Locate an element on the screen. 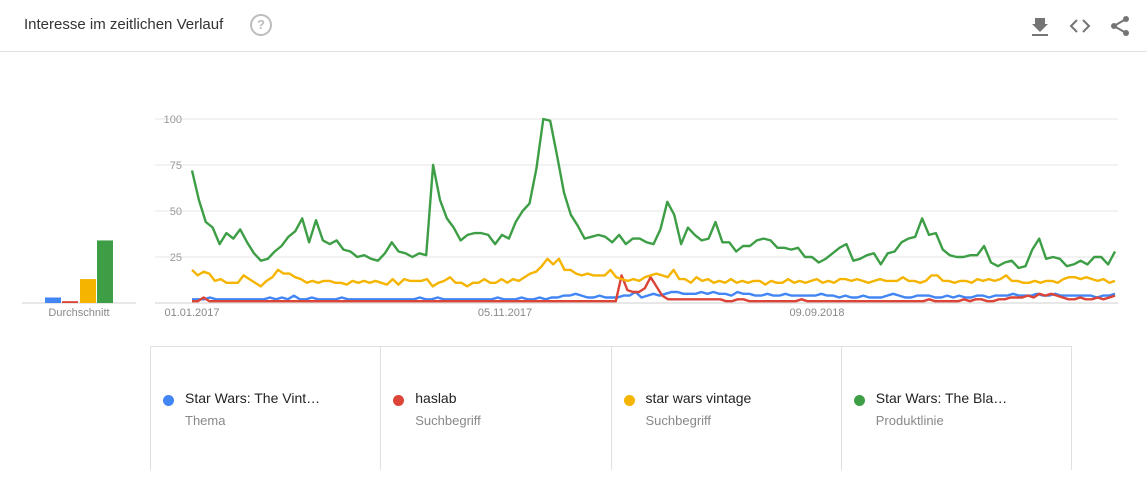 The height and width of the screenshot is (500, 1147). x-axis-ticks: 01.01.2017 05.11.2017 09.09.2018 is located at coordinates (504, 313).